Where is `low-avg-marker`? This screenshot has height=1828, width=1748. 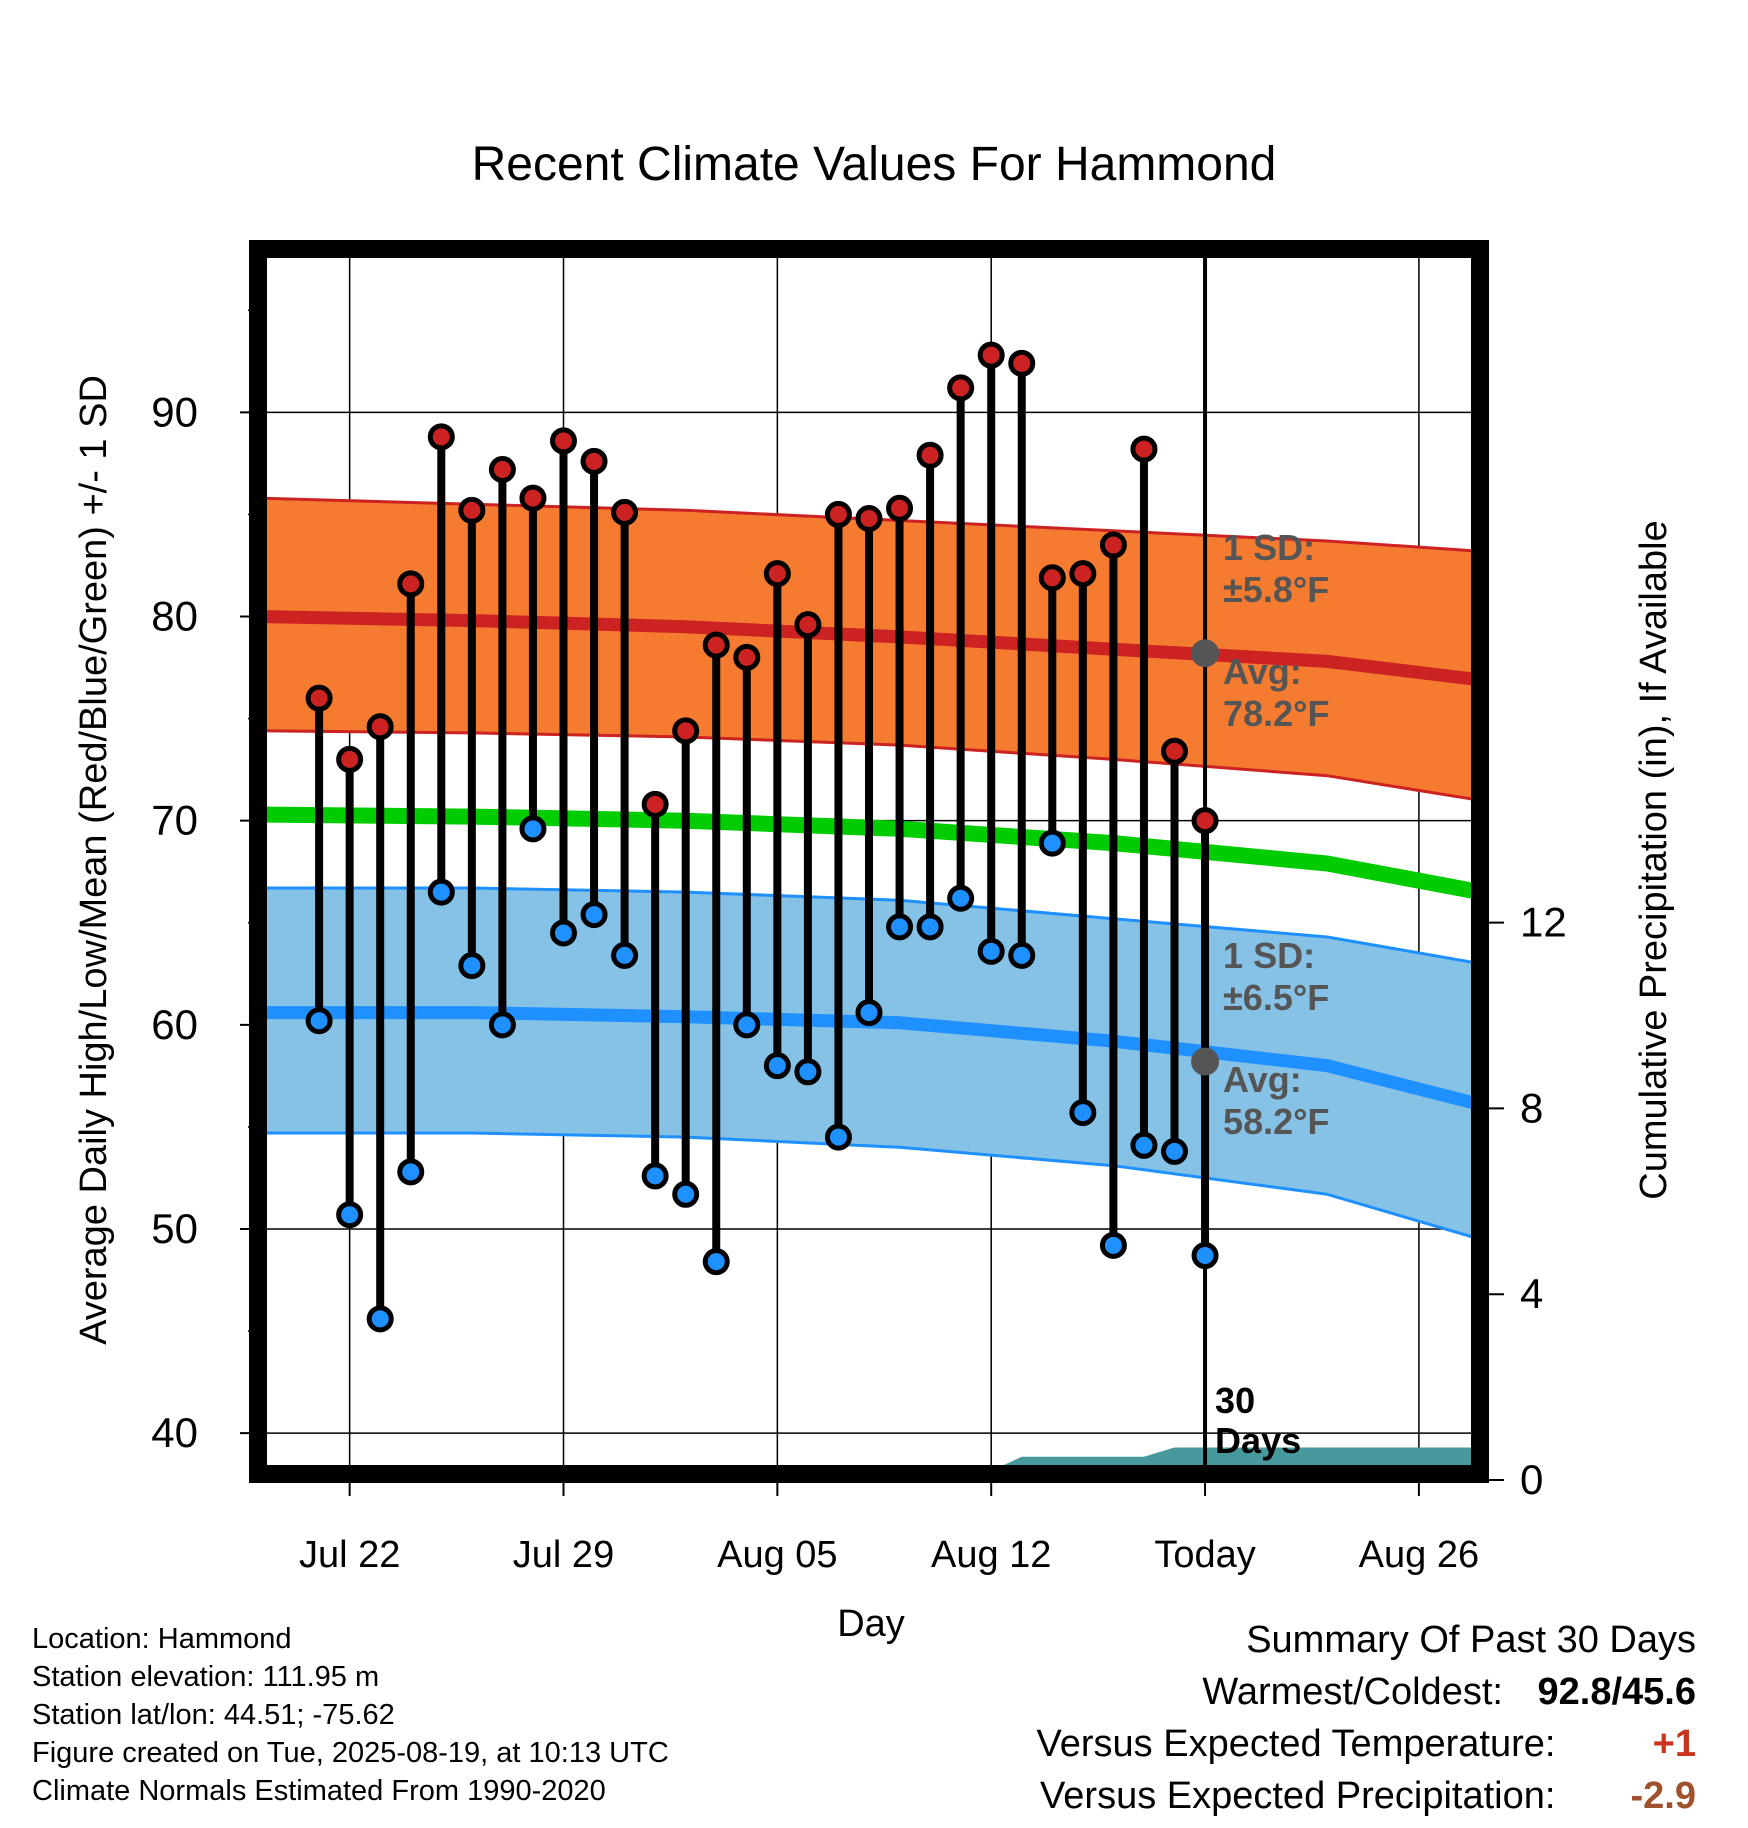 low-avg-marker is located at coordinates (1205, 1061).